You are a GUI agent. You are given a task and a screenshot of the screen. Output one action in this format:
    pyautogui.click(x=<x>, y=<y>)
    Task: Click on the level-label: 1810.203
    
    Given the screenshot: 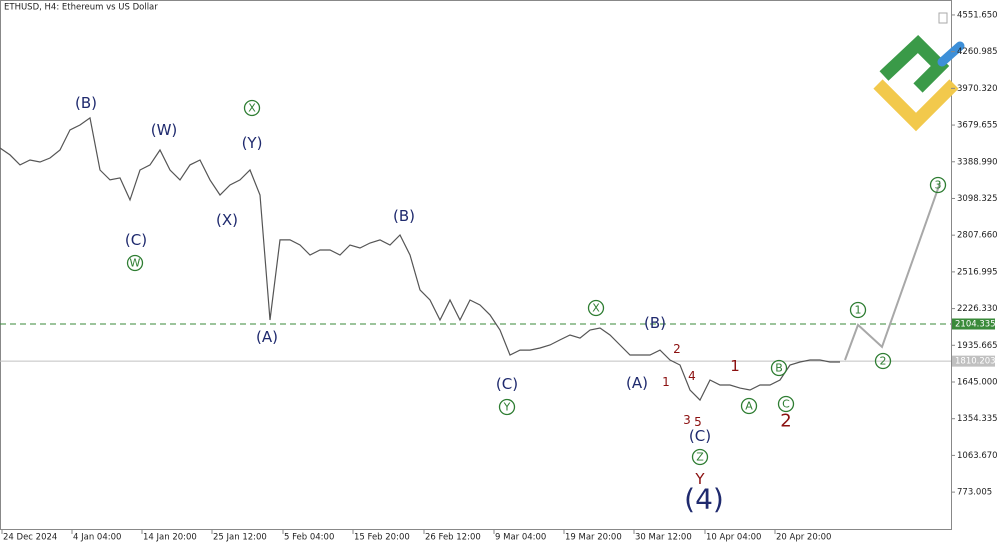 What is the action you would take?
    pyautogui.click(x=975, y=362)
    